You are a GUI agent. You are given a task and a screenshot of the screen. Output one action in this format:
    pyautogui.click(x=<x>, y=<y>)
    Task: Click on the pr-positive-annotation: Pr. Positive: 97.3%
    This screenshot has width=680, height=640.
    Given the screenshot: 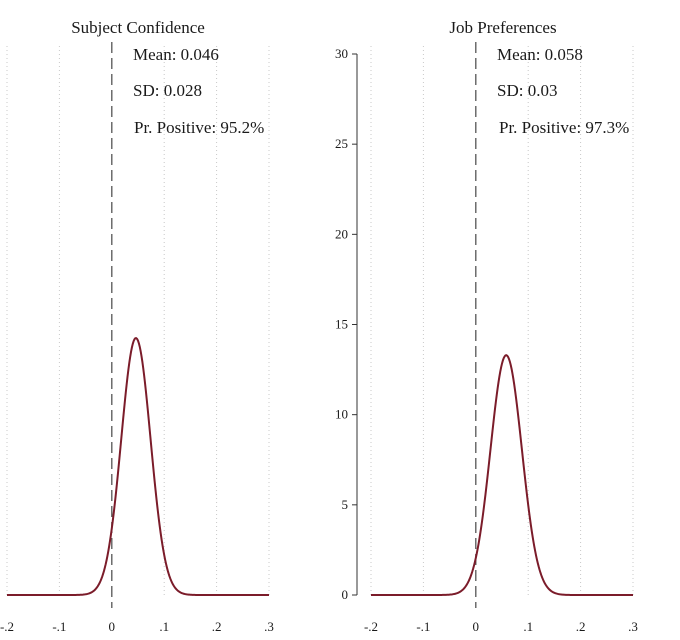 What is the action you would take?
    pyautogui.click(x=564, y=127)
    